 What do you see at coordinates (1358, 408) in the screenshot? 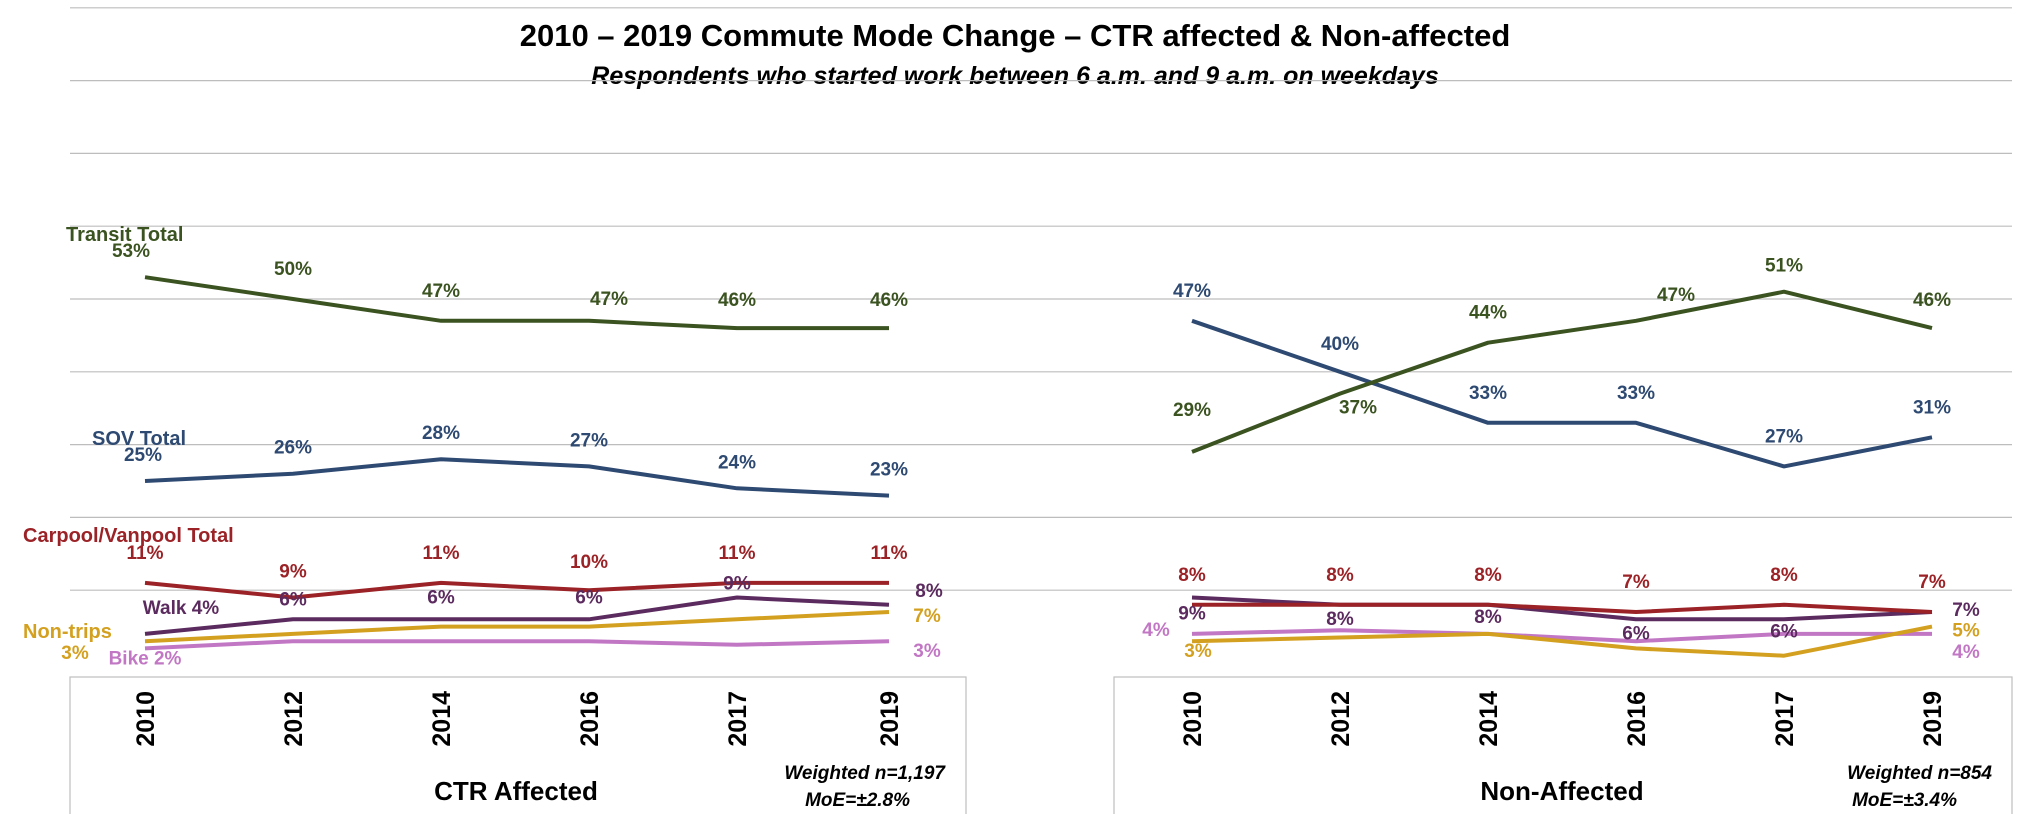
I see `data-label: 37%` at bounding box center [1358, 408].